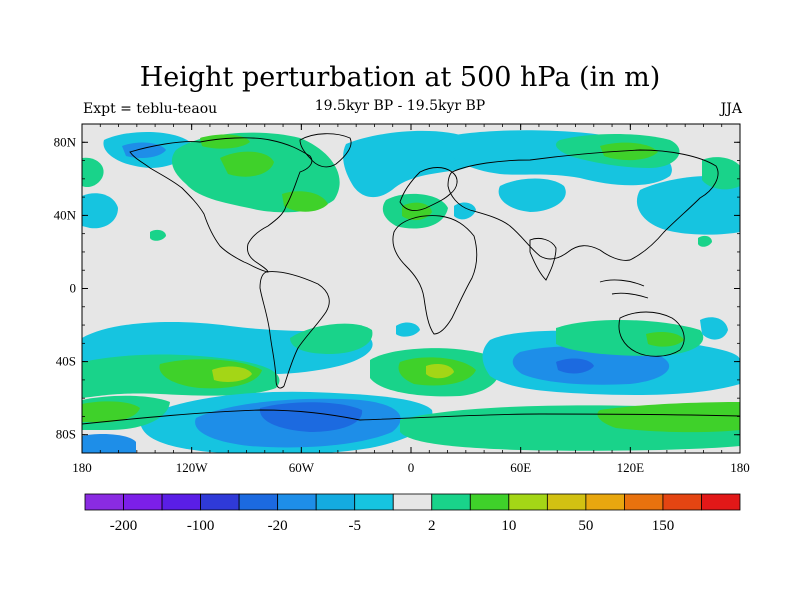  I want to click on y-tick-label: 40N, so click(65, 214).